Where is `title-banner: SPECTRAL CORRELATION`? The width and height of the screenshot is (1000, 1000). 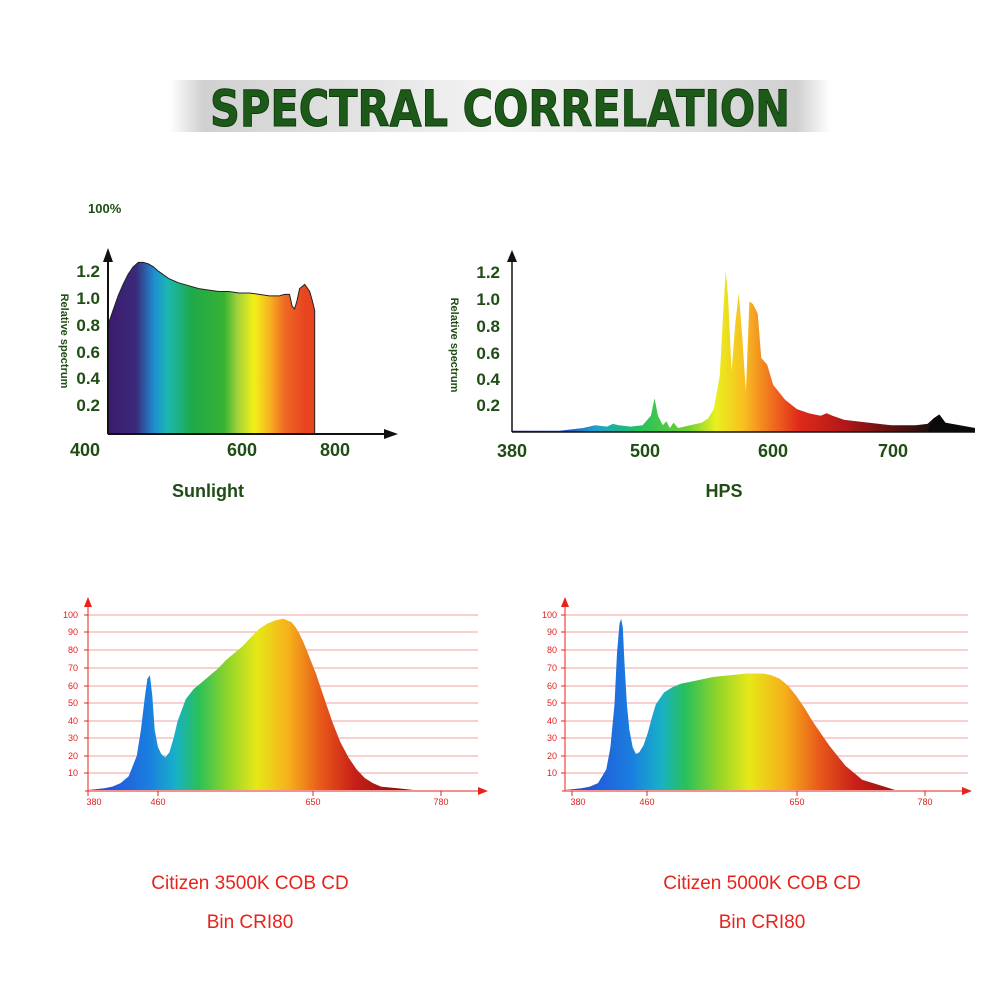
title-banner: SPECTRAL CORRELATION is located at coordinates (500, 109).